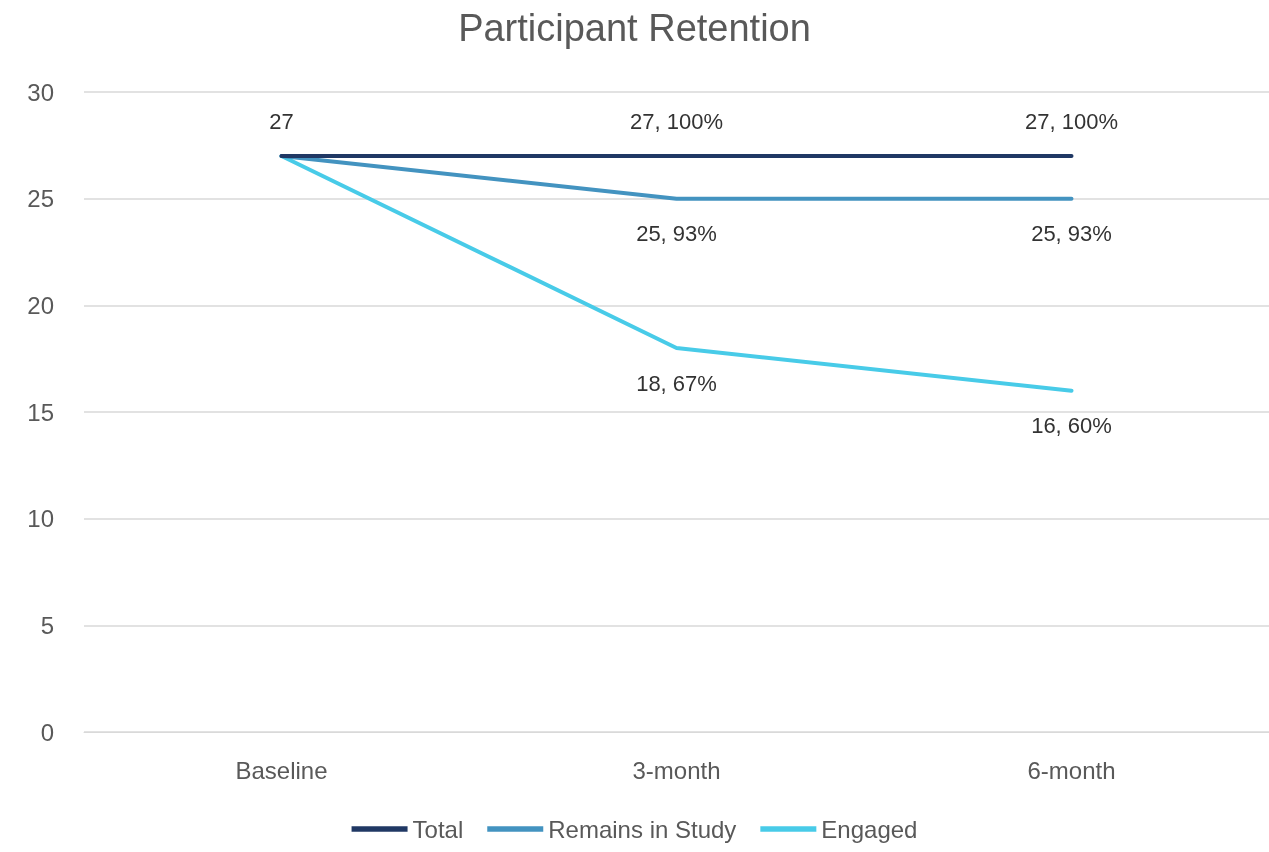  I want to click on chart-title: Participant Retention, so click(634, 28).